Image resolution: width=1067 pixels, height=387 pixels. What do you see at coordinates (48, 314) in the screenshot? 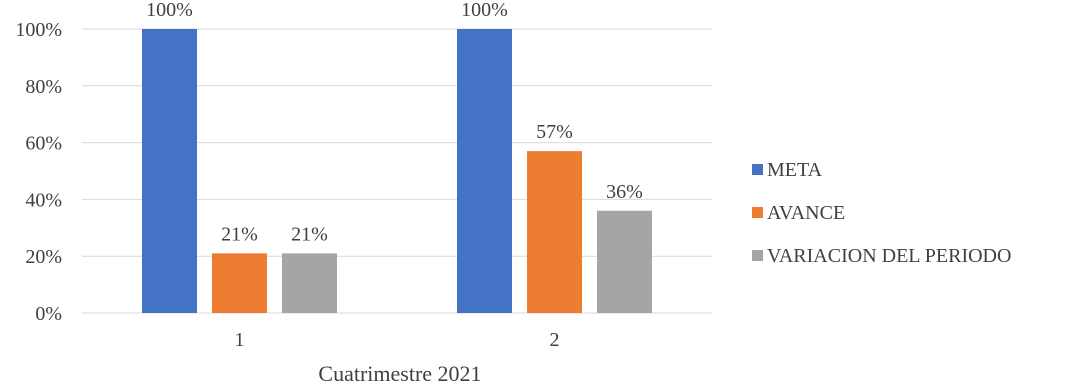
I see `y-tick-label: 0%` at bounding box center [48, 314].